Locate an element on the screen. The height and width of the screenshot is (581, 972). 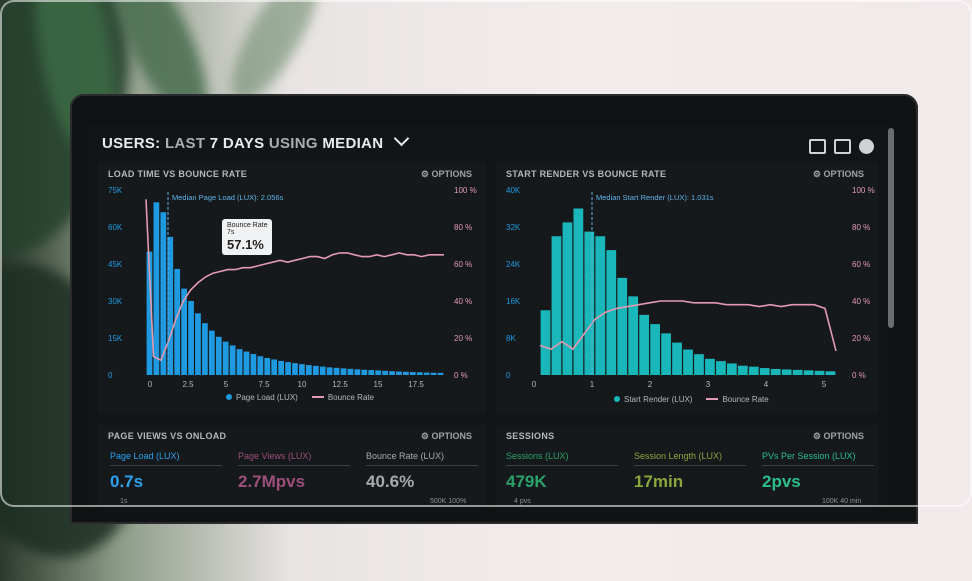
metric-session-length: Session Length (LUX) 17min is located at coordinates (690, 471).